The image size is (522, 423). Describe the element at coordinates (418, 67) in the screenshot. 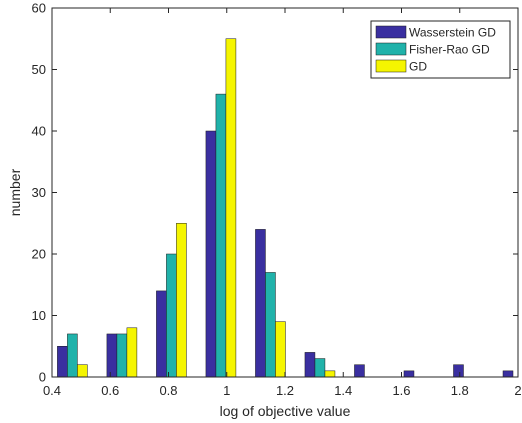

I see `legend-entry-label: GD` at that location.